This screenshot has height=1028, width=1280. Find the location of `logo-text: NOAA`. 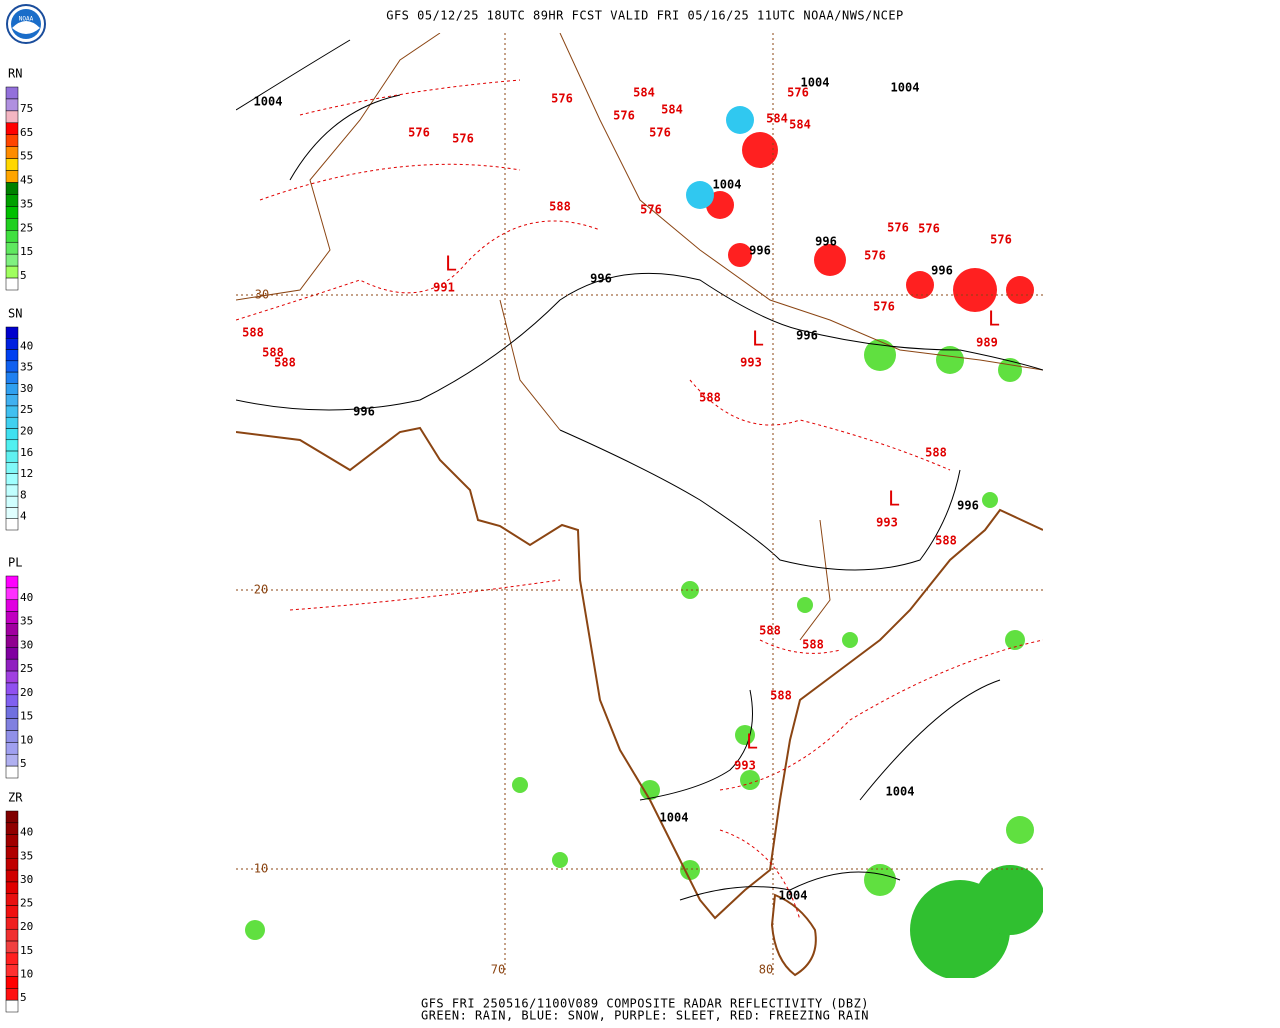

logo-text: NOAA is located at coordinates (26, 19).